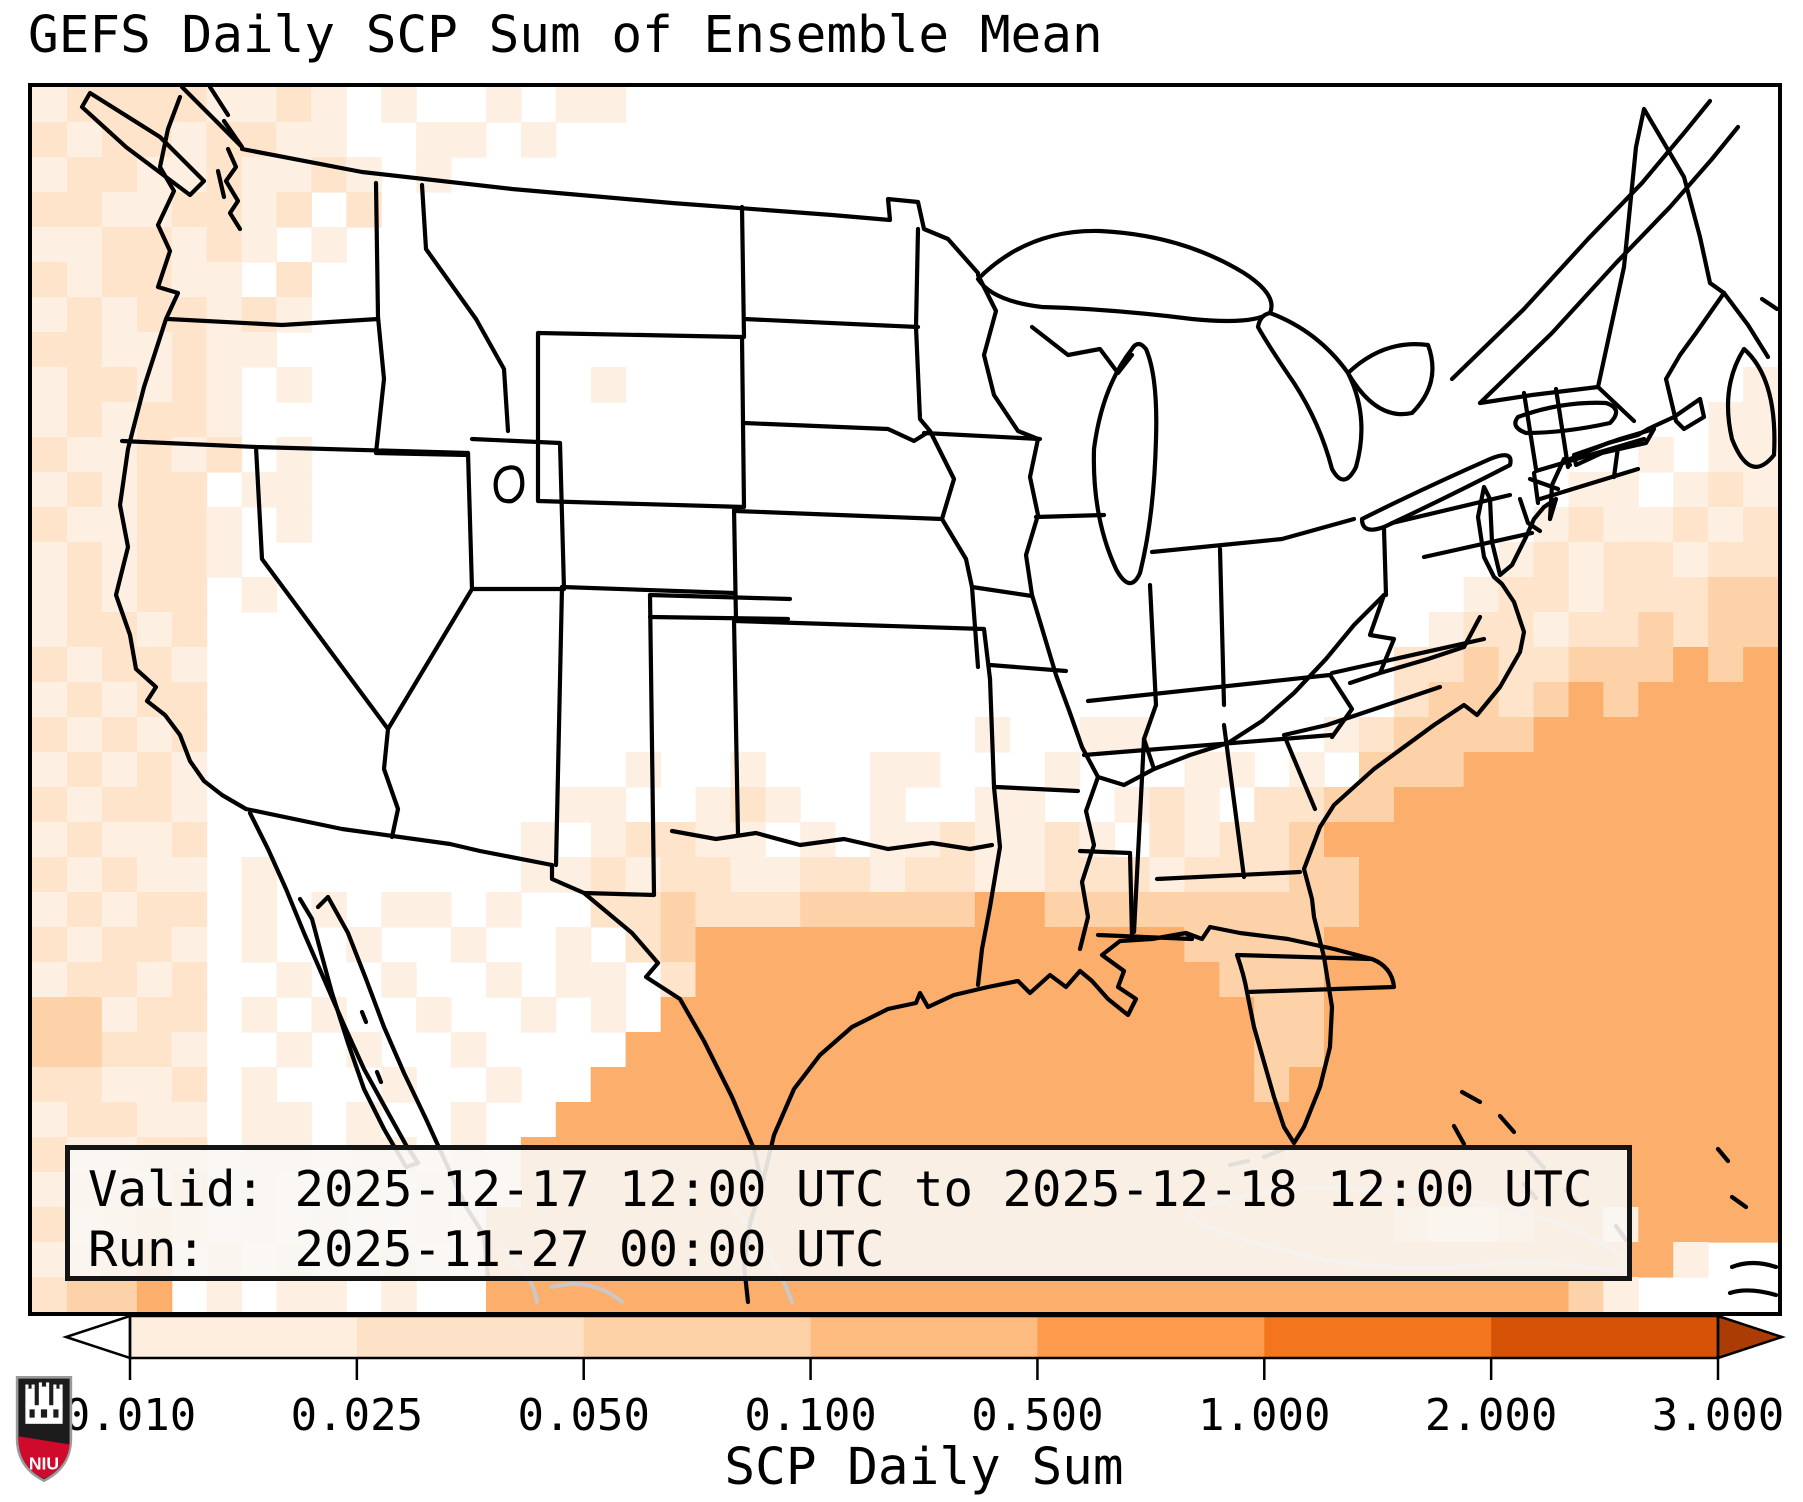 This screenshot has width=1803, height=1502. I want to click on colorbar-tick-label: 0.010, so click(130, 1415).